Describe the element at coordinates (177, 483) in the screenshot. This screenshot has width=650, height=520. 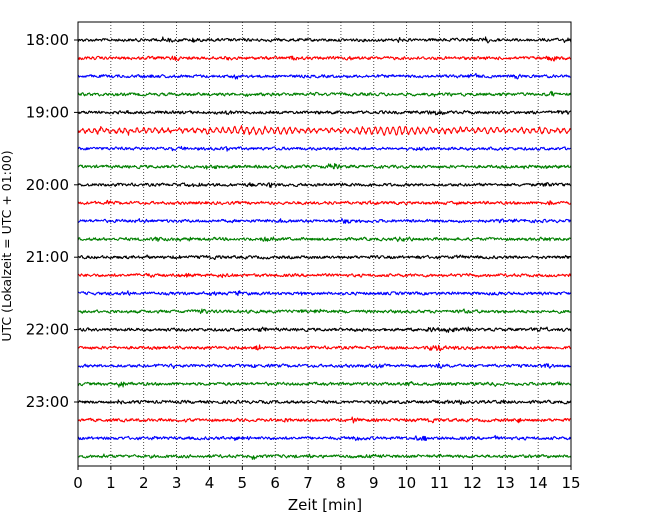
I see `x-tick-label: 3` at that location.